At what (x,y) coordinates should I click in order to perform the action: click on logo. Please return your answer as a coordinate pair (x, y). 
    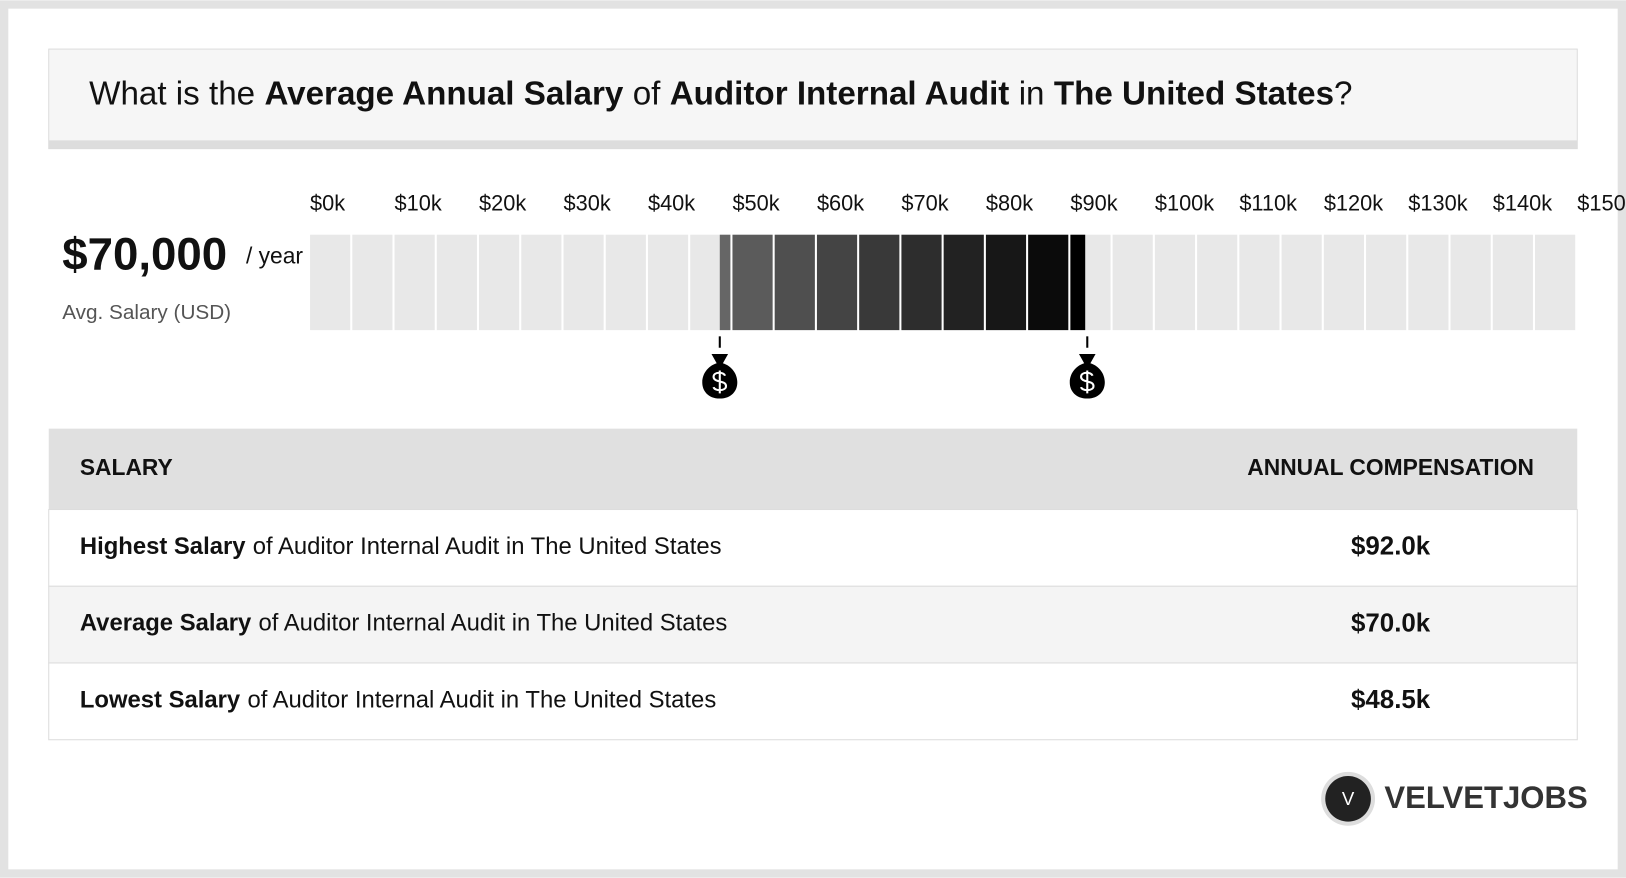
    Looking at the image, I should click on (1348, 799).